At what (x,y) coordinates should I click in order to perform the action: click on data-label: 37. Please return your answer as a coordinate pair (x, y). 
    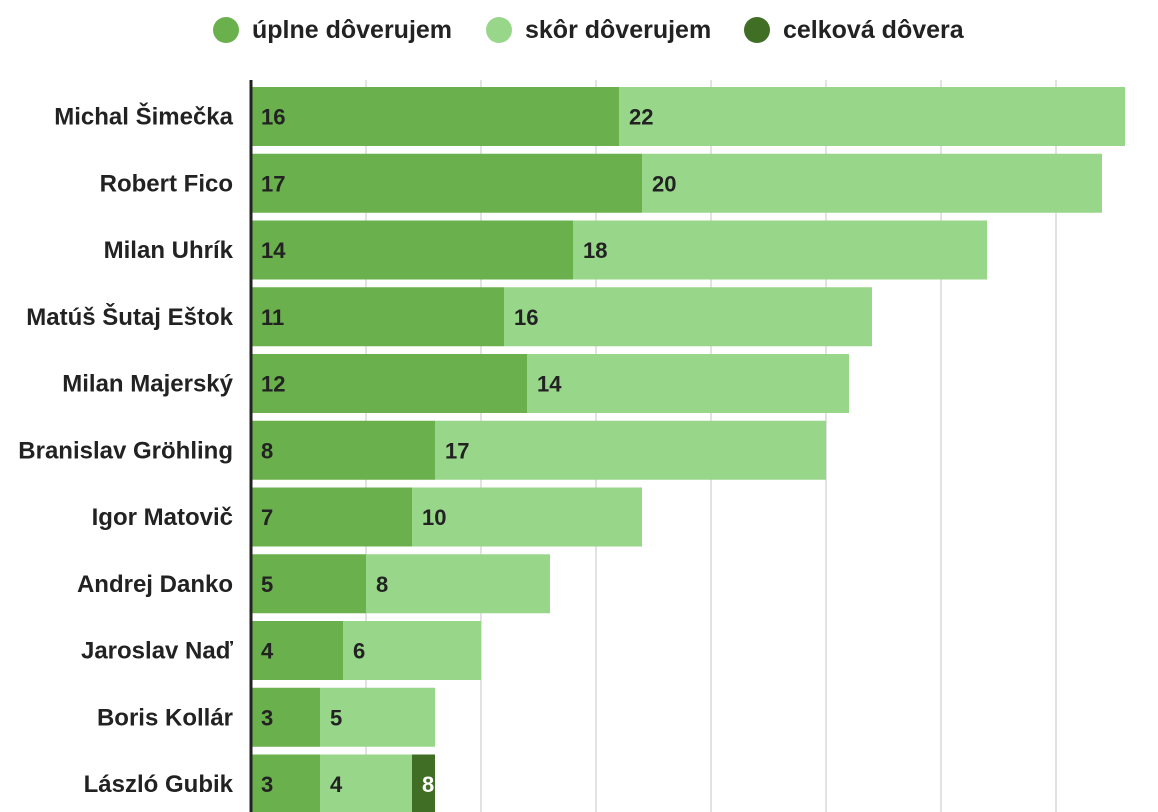
    Looking at the image, I should click on (1124, 183).